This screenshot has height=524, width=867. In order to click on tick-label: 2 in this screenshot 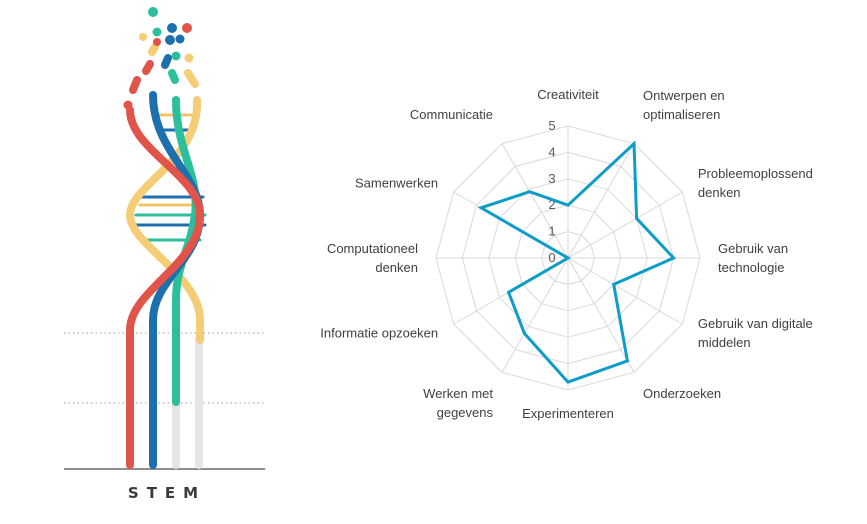, I will do `click(551, 204)`.